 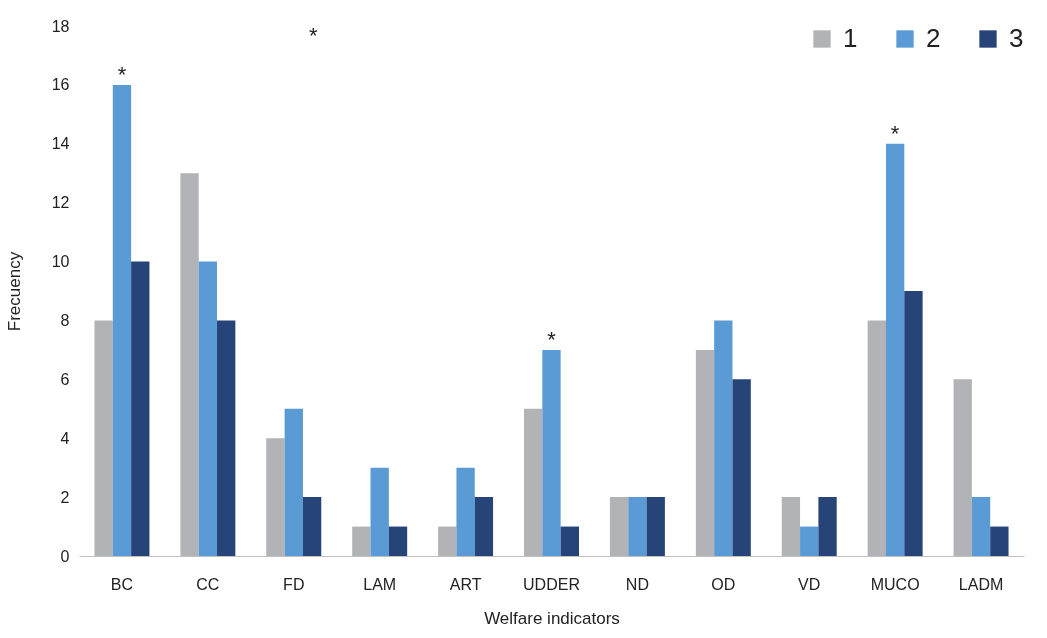 I want to click on x-tick-label: OD, so click(x=723, y=584).